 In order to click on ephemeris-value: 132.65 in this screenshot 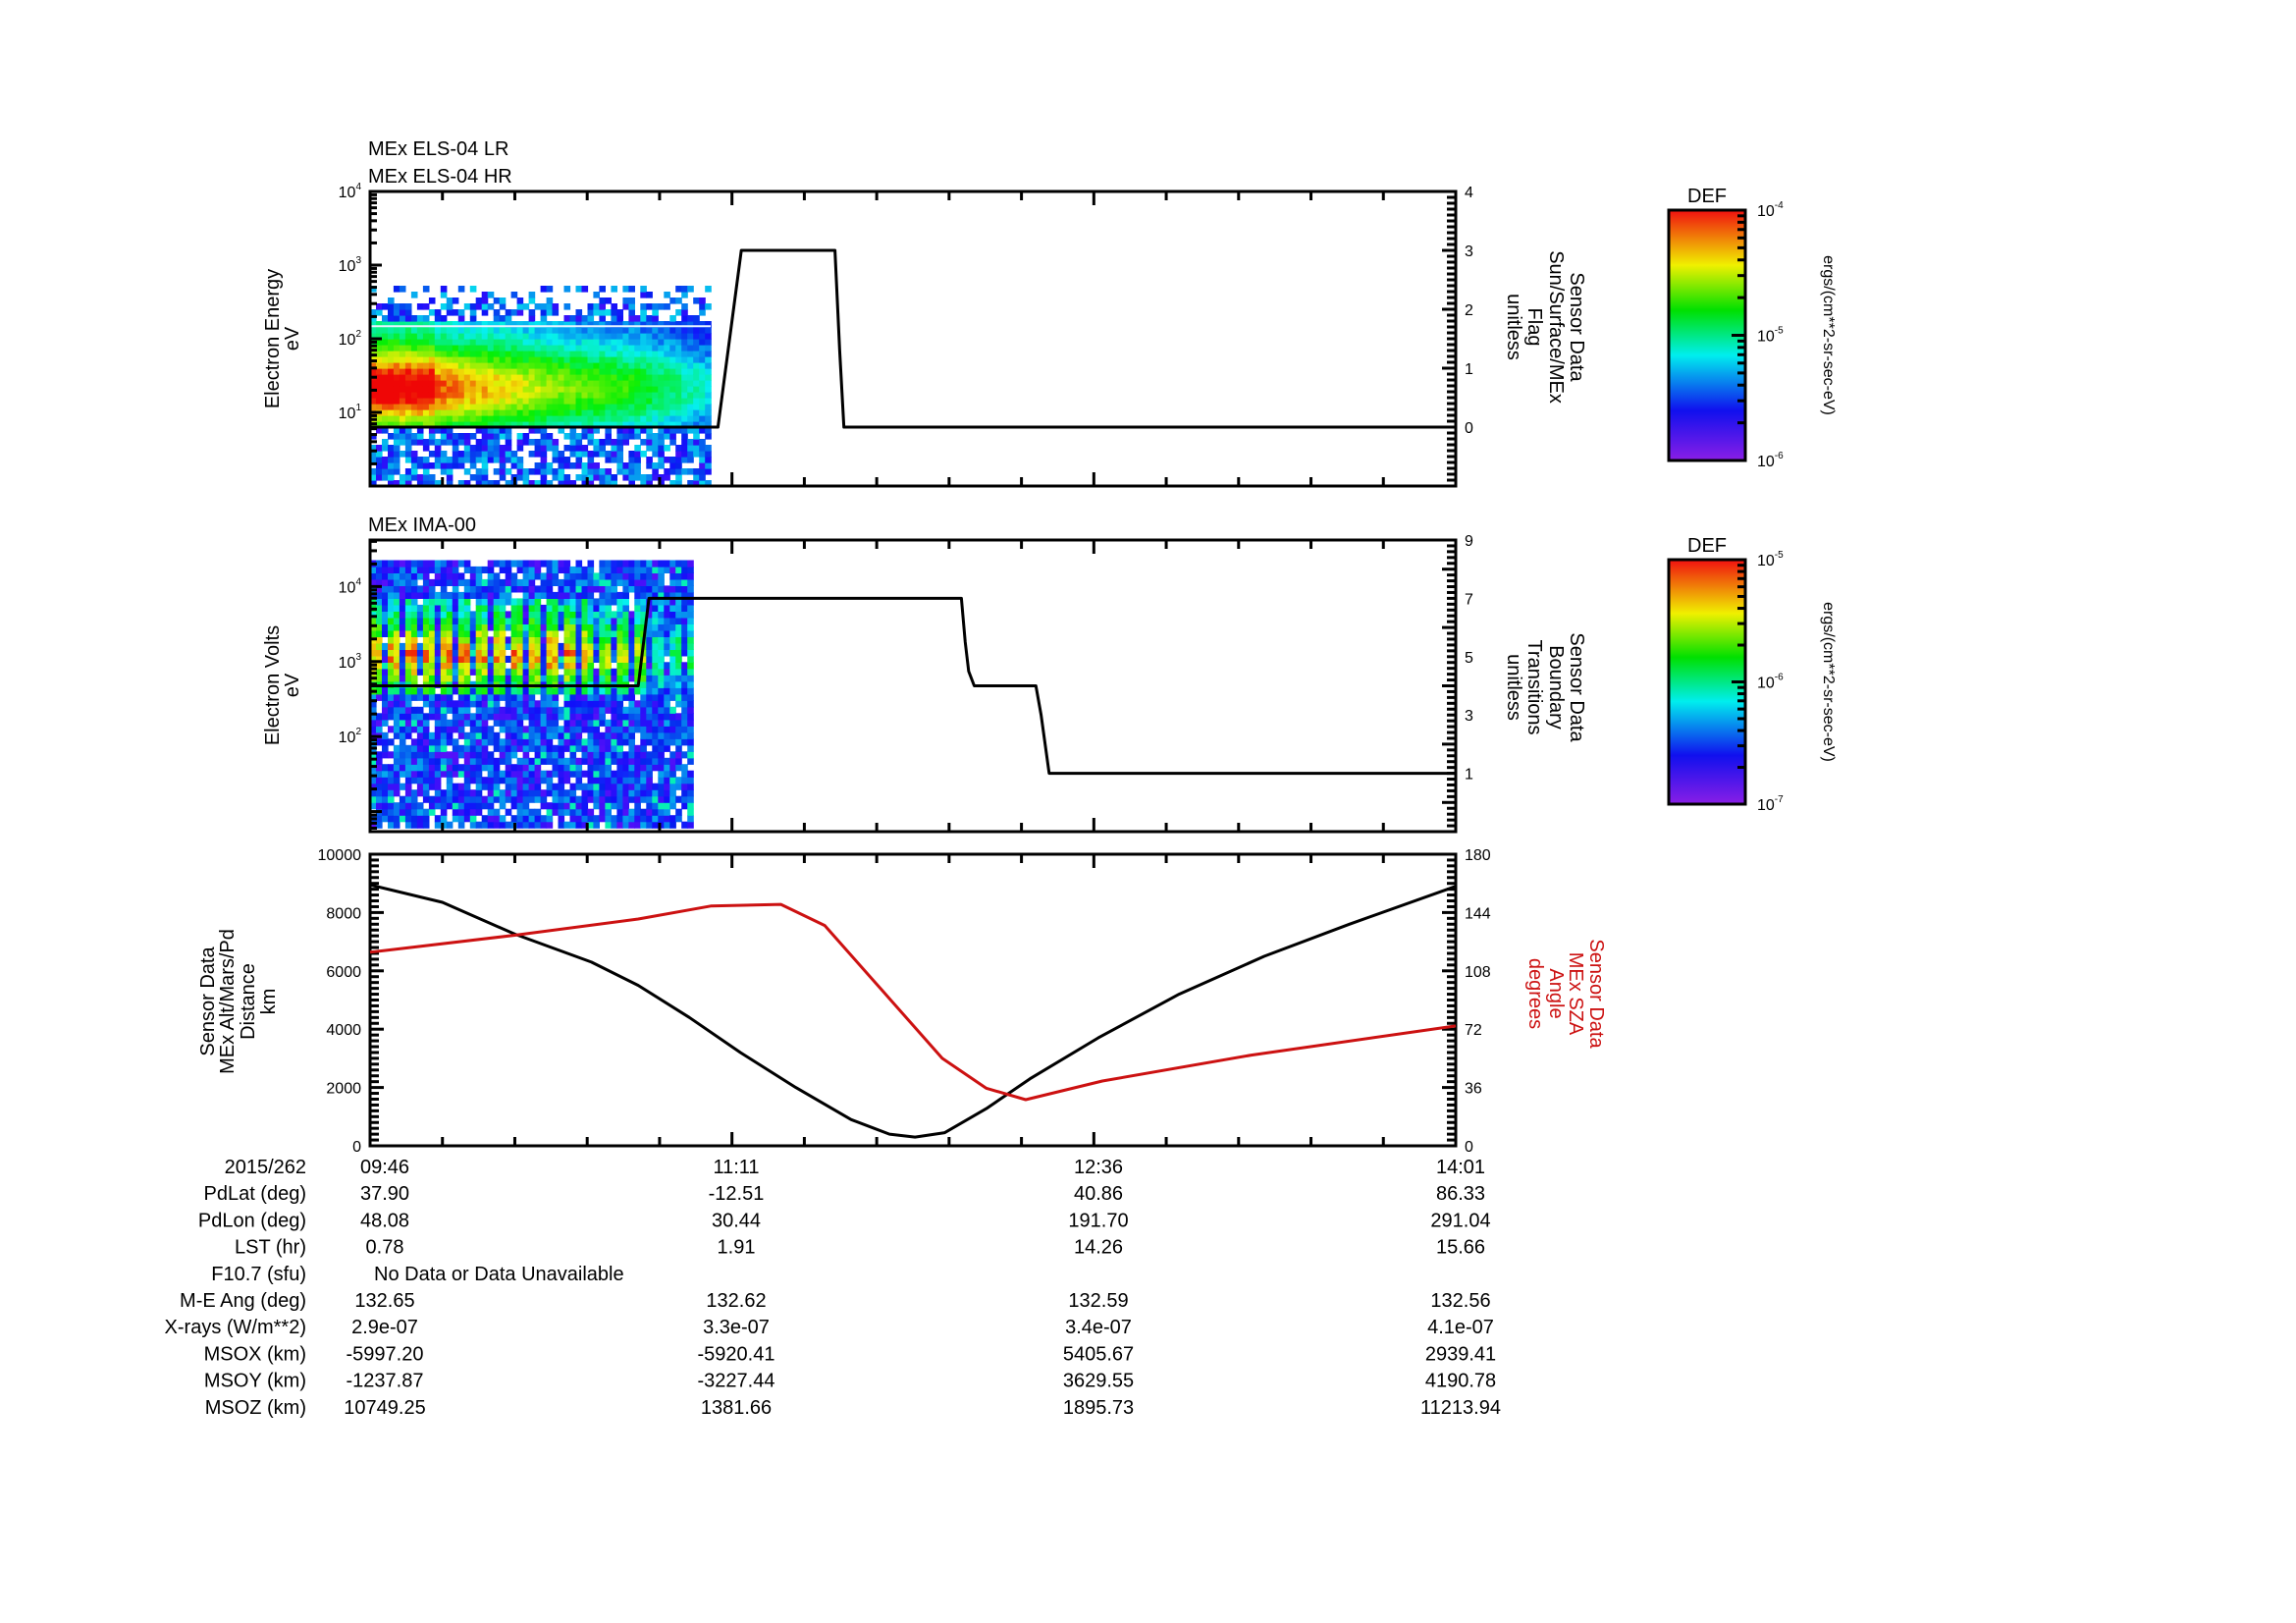, I will do `click(384, 1301)`.